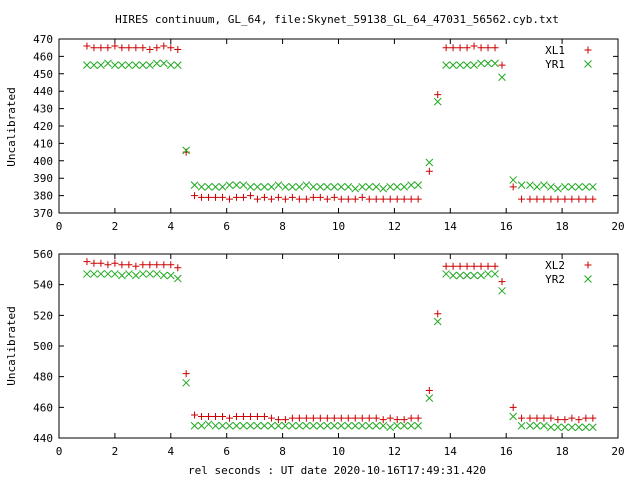  What do you see at coordinates (282, 451) in the screenshot?
I see `x-tick-label: 8` at bounding box center [282, 451].